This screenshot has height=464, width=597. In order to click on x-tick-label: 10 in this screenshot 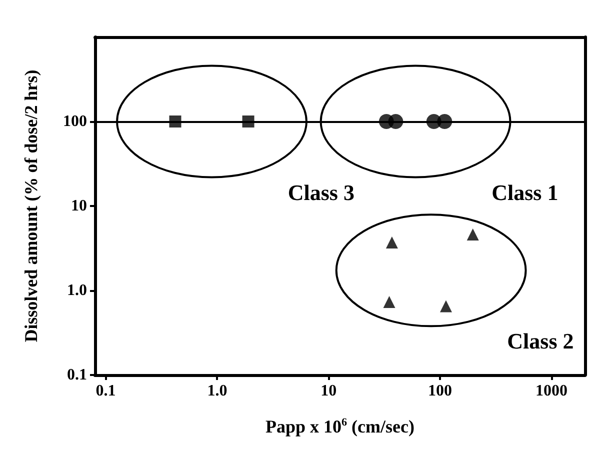, I will do `click(328, 391)`.